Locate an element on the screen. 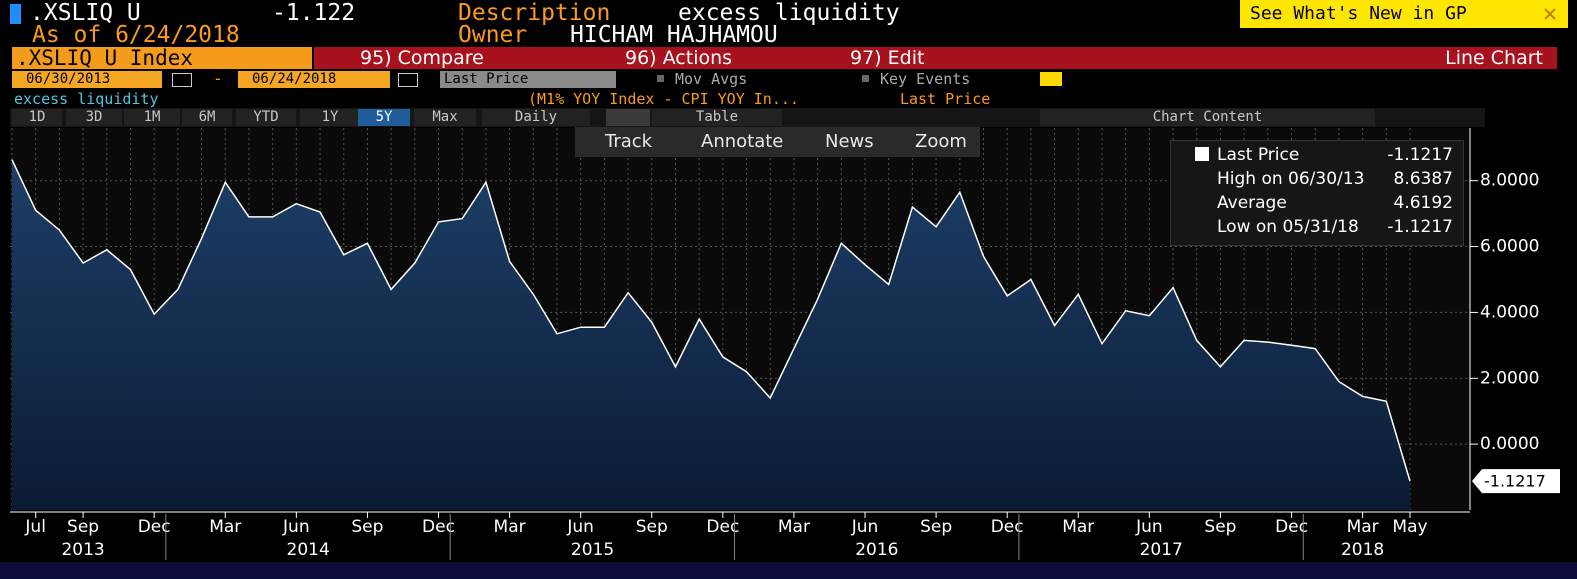  year-label: 2015 is located at coordinates (592, 550).